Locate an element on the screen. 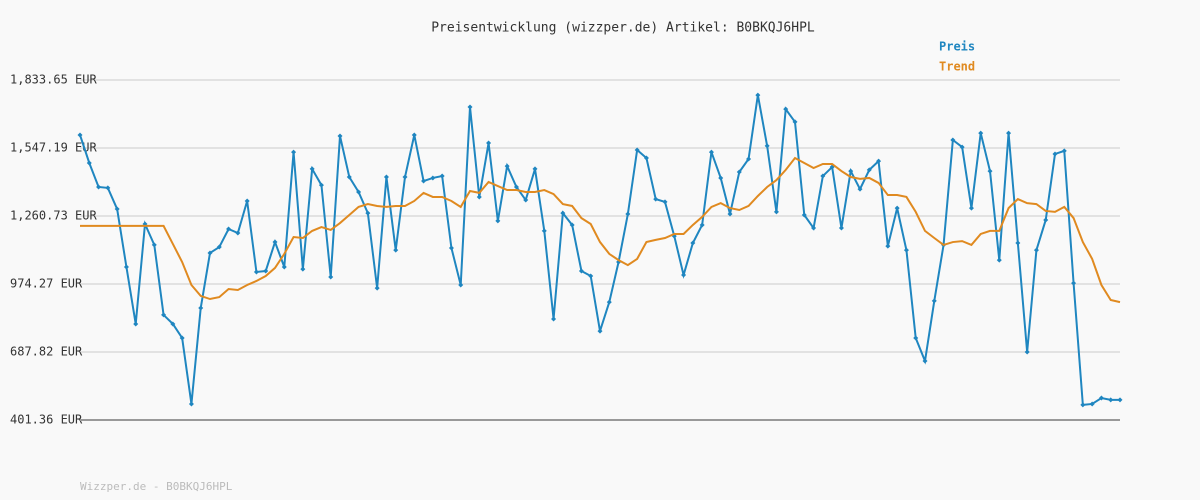 The height and width of the screenshot is (500, 1200). y-tick-label: 687.82 EUR is located at coordinates (46, 351).